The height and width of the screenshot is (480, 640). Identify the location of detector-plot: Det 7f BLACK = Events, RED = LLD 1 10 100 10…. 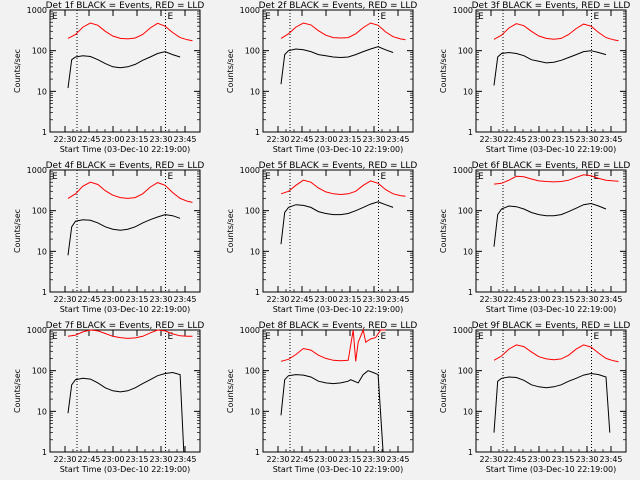
(108, 397).